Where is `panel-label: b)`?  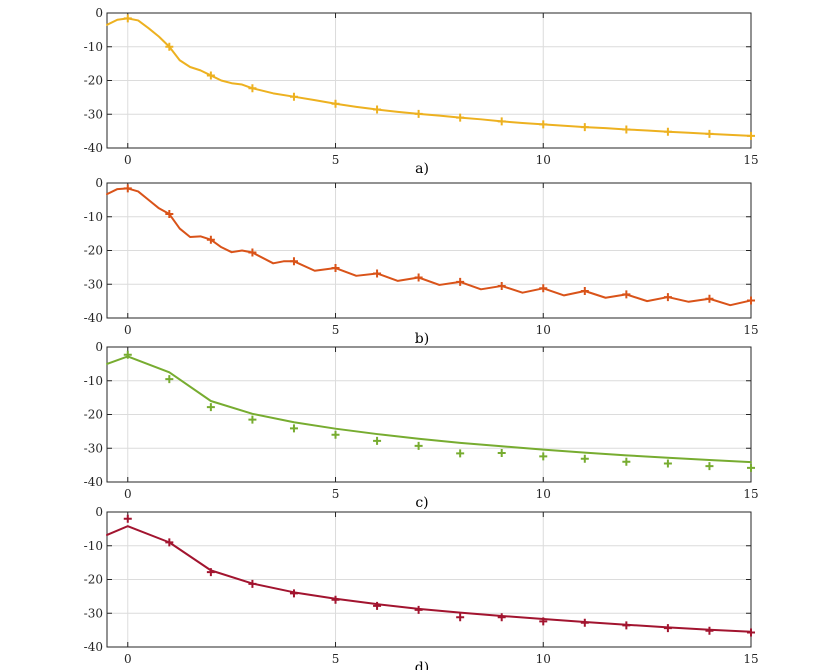 panel-label: b) is located at coordinates (422, 339).